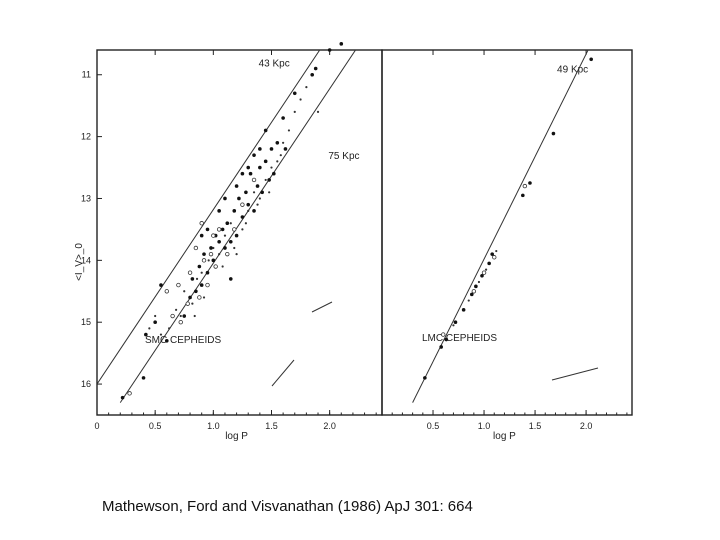 The width and height of the screenshot is (720, 540). Describe the element at coordinates (86, 137) in the screenshot. I see `y-tick-label: 12` at that location.